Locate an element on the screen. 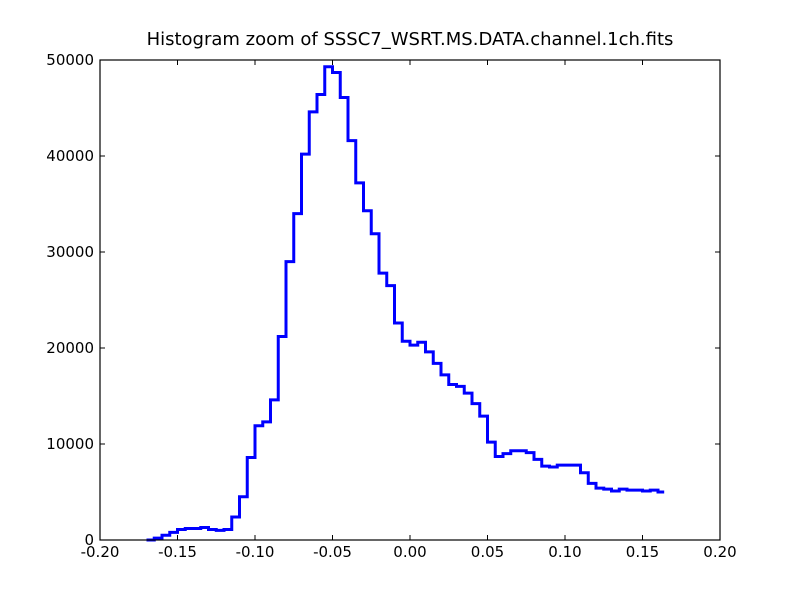 The width and height of the screenshot is (800, 600). x-tick-label: 0.15 is located at coordinates (642, 552).